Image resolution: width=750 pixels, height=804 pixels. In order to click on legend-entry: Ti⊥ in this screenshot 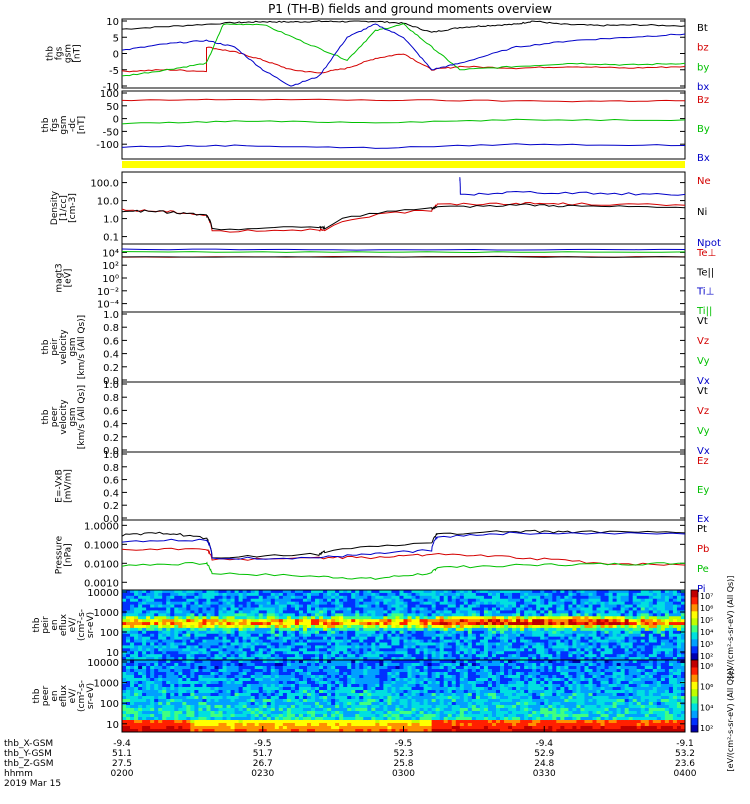, I will do `click(705, 292)`.